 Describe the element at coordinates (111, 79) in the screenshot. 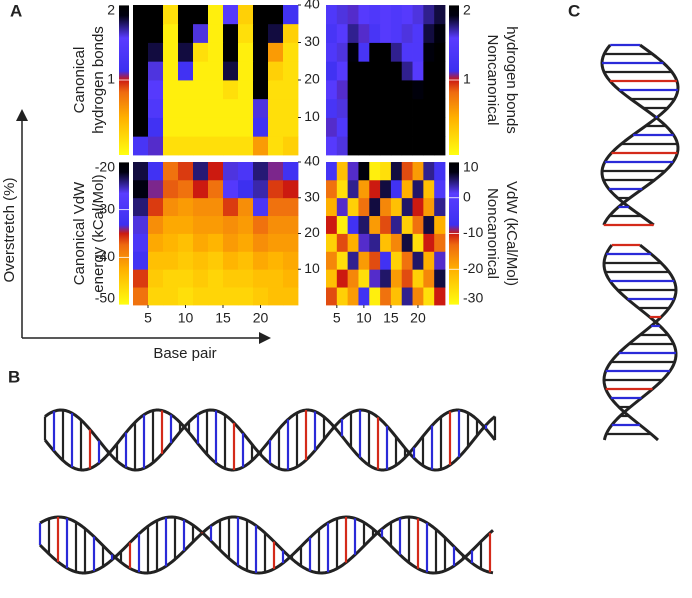

I see `colorbar-tick-label: 1` at that location.